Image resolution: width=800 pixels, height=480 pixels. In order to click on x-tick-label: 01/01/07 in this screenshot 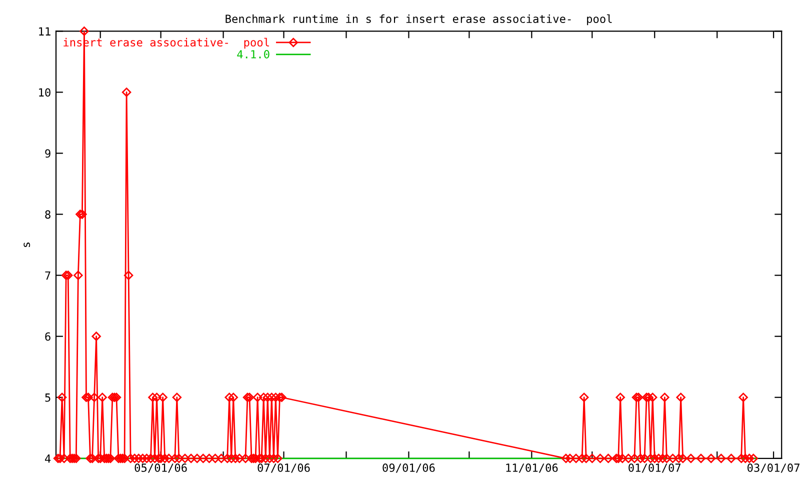, I will do `click(654, 468)`.